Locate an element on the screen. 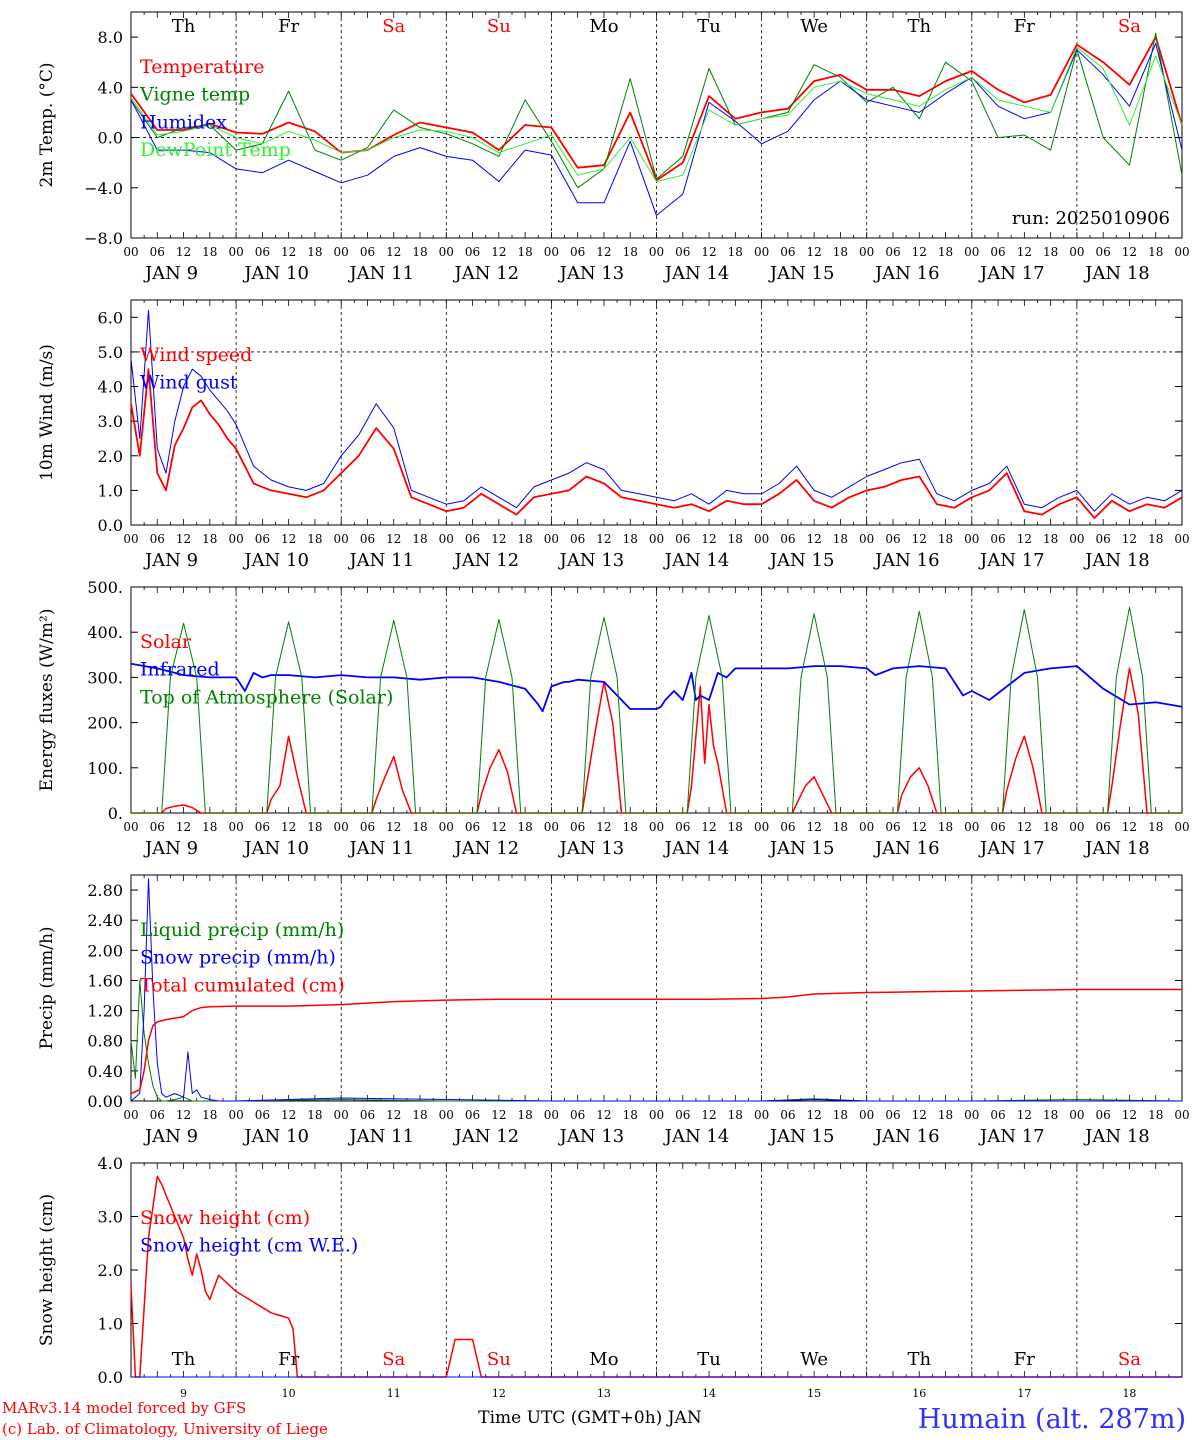 The height and width of the screenshot is (1440, 1194). legend-entry: Snow height (cm W.E.) is located at coordinates (249, 1246).